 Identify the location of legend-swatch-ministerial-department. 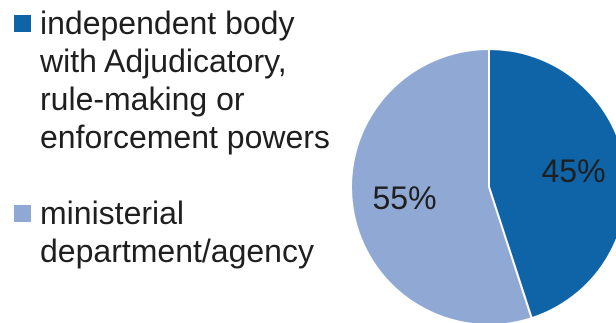
(22, 213).